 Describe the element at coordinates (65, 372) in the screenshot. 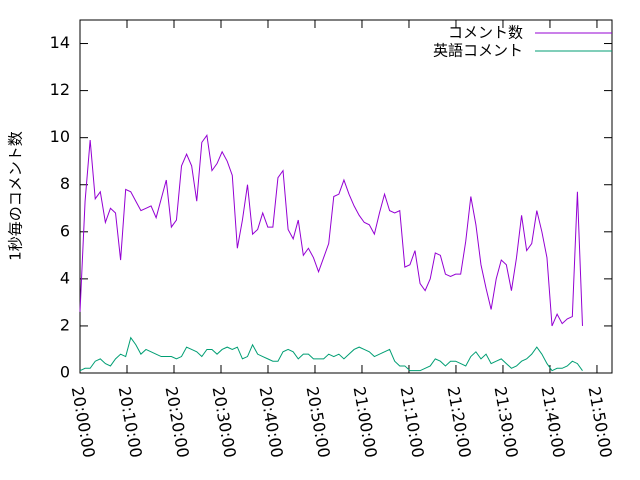

I see `y-tick-label: 0` at that location.